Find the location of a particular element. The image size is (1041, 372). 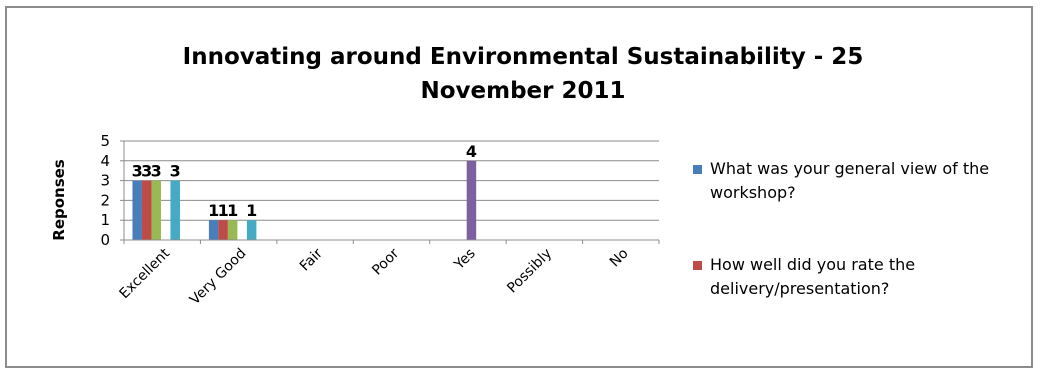

y-tick-label: 4 is located at coordinates (105, 161).